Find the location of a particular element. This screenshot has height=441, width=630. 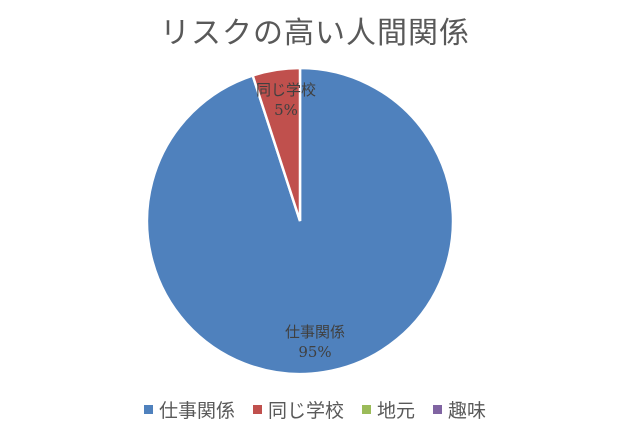

data-label-school: 同じ学校 5% is located at coordinates (286, 100).